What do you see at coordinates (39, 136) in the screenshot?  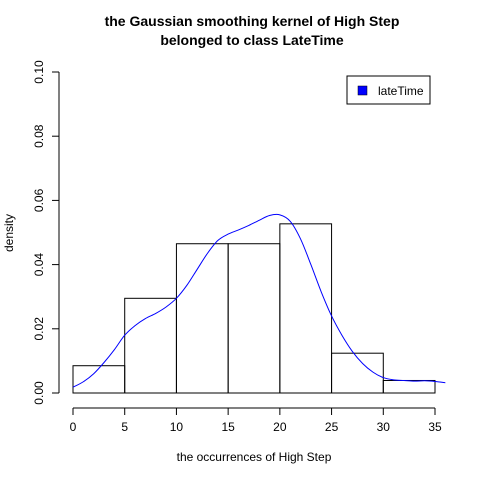 I see `y-tick-label-4: 0.08` at bounding box center [39, 136].